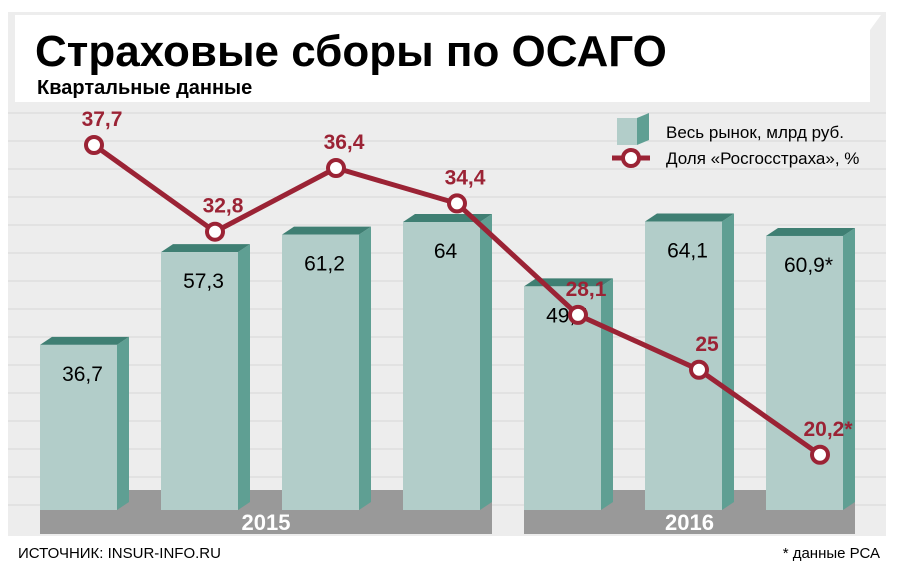 The height and width of the screenshot is (572, 901). What do you see at coordinates (223, 206) in the screenshot?
I see `line-value-label: 32,8` at bounding box center [223, 206].